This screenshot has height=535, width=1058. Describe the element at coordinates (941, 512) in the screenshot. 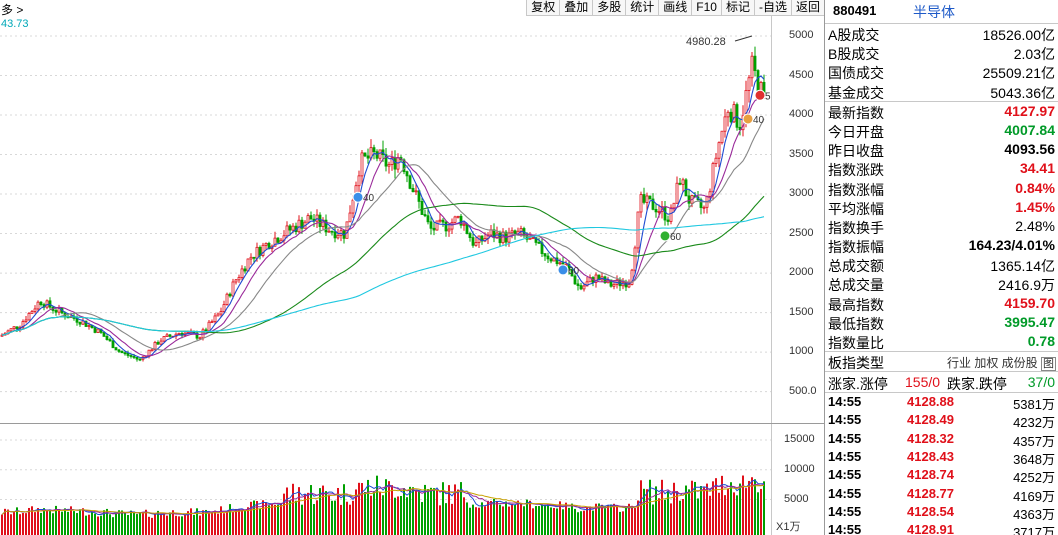

I see `tick-row: 14:55 4128.54 4363万` at that location.